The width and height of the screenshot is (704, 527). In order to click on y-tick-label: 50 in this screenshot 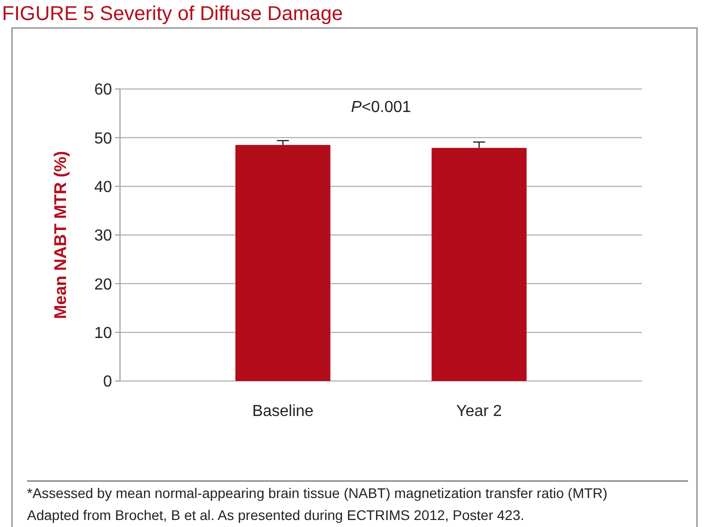, I will do `click(103, 139)`.